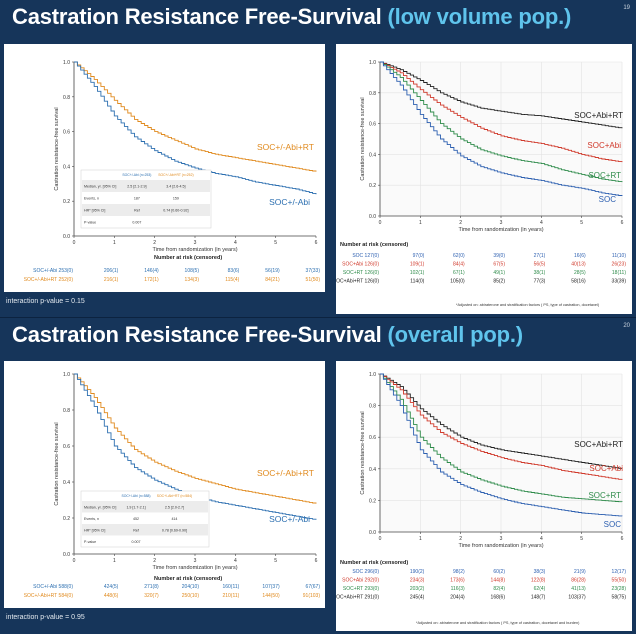 The image size is (636, 634). What do you see at coordinates (538, 581) in the screenshot?
I see `risk-value: 122(8)` at bounding box center [538, 581].